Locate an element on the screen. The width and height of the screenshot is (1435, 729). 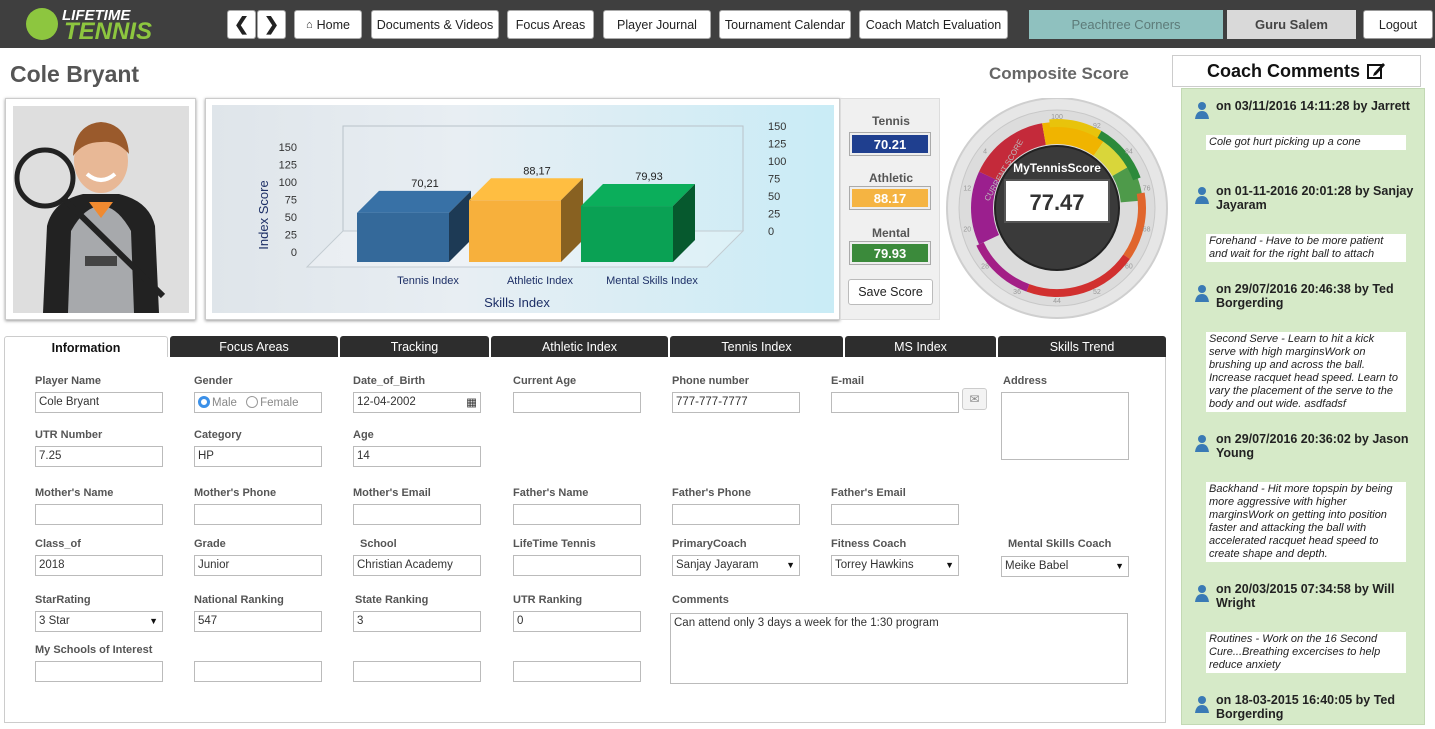
primary-coach-select: Sanjay Jayaram ▼ is located at coordinates (736, 565).